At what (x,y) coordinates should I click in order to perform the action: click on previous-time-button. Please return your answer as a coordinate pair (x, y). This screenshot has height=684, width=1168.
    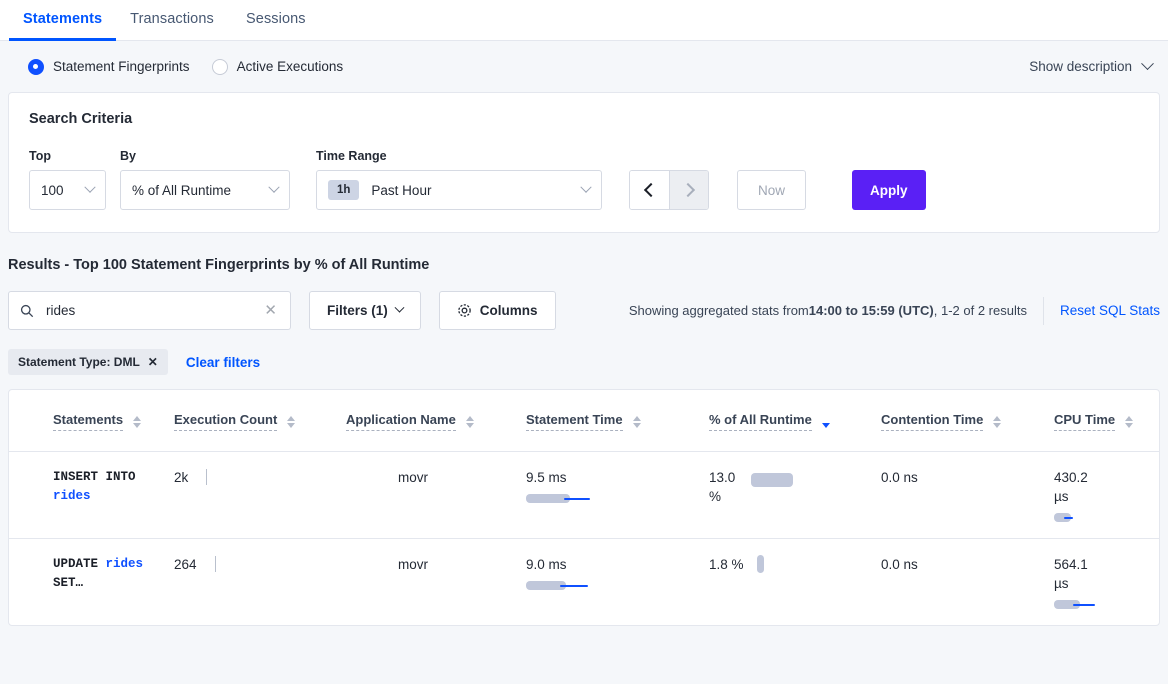
    Looking at the image, I should click on (649, 190).